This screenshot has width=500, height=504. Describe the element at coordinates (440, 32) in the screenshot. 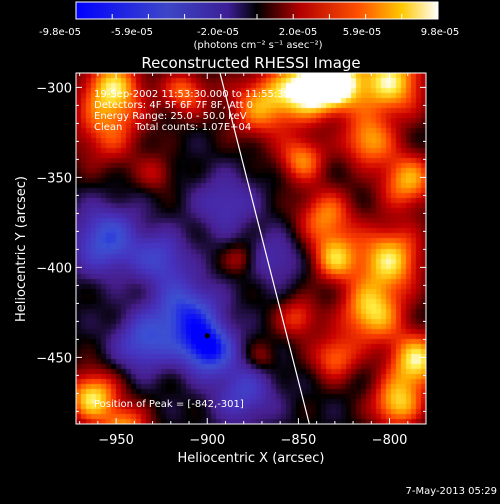

I see `colorbar-tick-label: 9.8e-05` at that location.